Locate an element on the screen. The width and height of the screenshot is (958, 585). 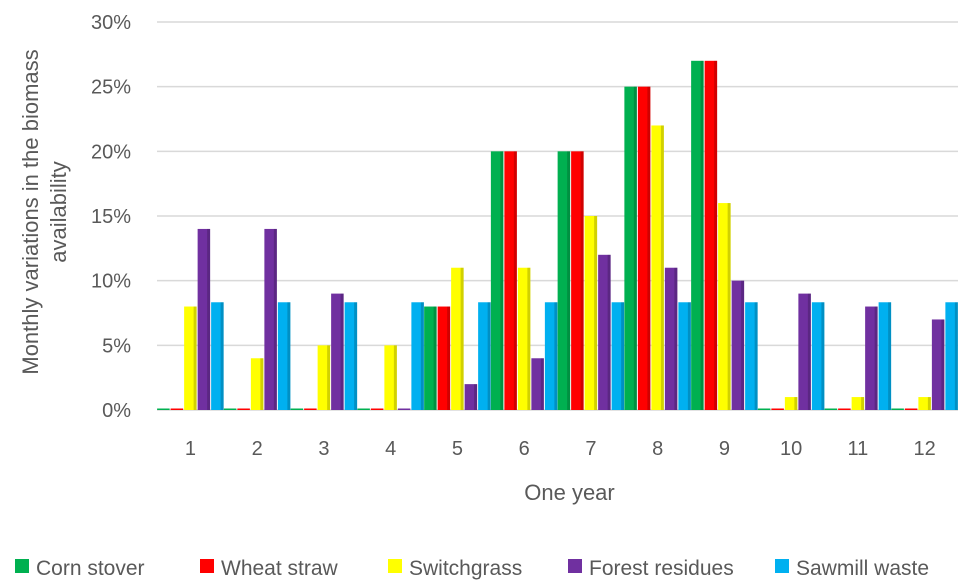
y-tick-label: 5% is located at coordinates (116, 346).